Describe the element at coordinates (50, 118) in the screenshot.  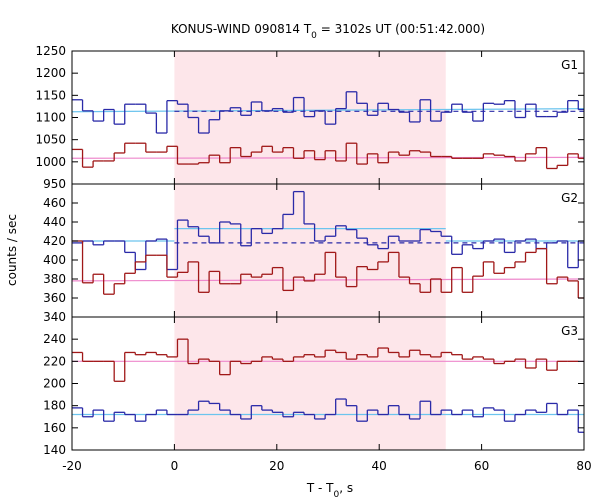
I see `y-tick-label: 1100` at that location.